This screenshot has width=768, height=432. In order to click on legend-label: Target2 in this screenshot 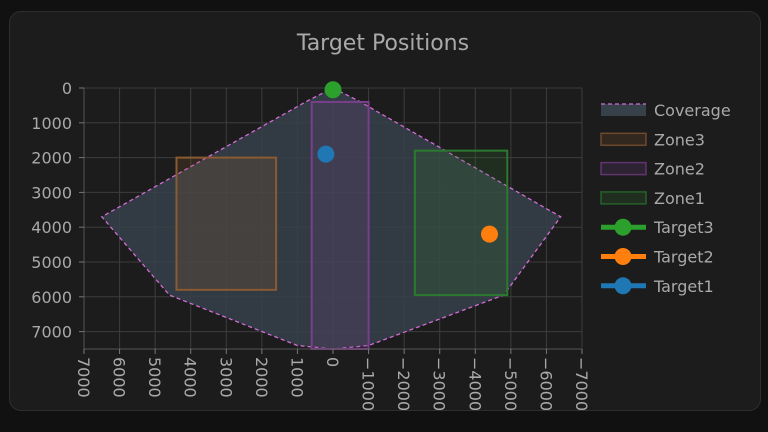, I will do `click(683, 257)`.